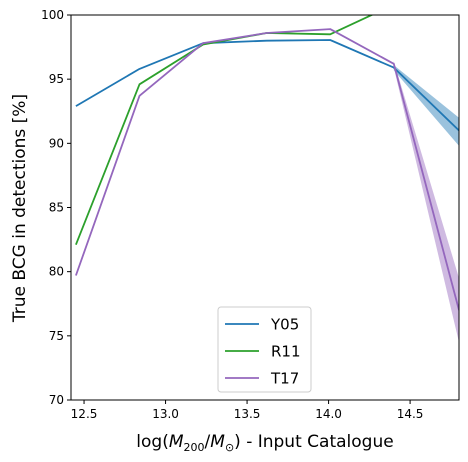 Image resolution: width=468 pixels, height=462 pixels. What do you see at coordinates (247, 414) in the screenshot?
I see `x-tick-label: 13.5` at bounding box center [247, 414].